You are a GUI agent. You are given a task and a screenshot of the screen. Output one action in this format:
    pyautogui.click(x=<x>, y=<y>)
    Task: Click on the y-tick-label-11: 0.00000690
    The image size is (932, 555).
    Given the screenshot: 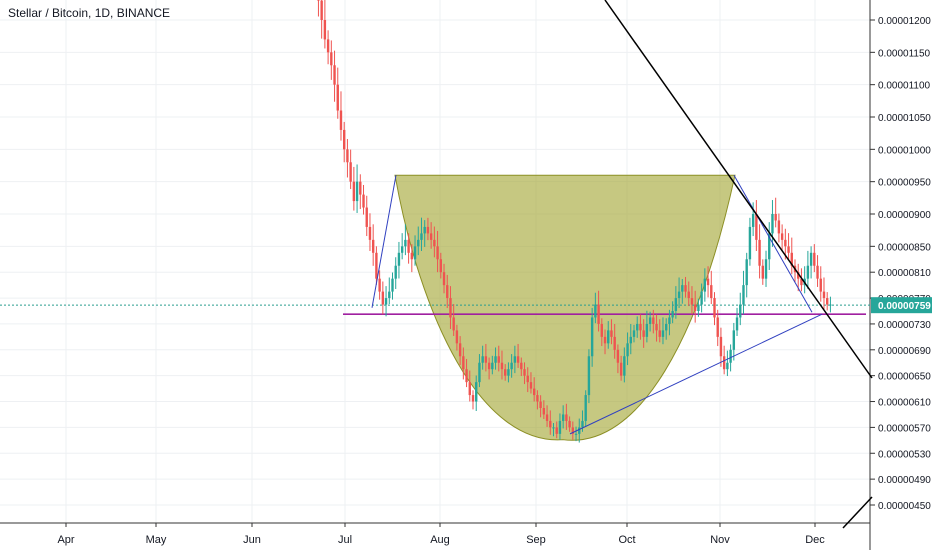 What is the action you would take?
    pyautogui.click(x=904, y=351)
    